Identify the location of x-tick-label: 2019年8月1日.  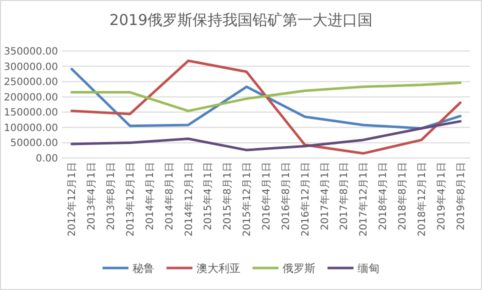
(460, 196).